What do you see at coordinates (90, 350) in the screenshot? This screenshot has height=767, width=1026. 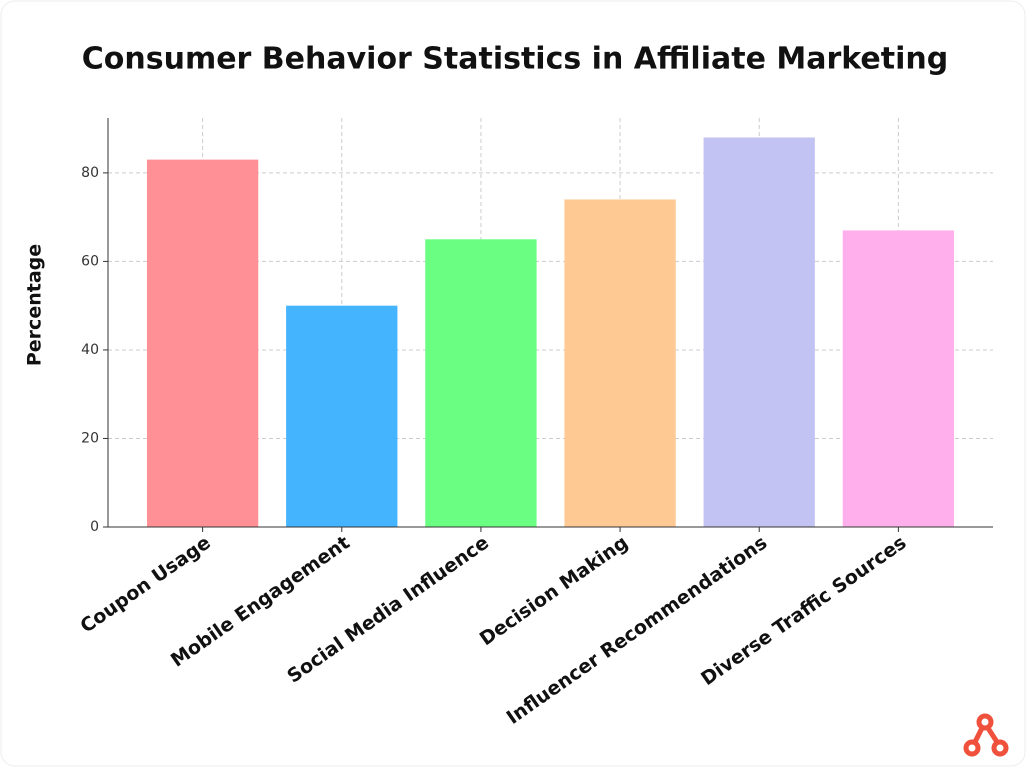 I see `y-tick-label: 40` at bounding box center [90, 350].